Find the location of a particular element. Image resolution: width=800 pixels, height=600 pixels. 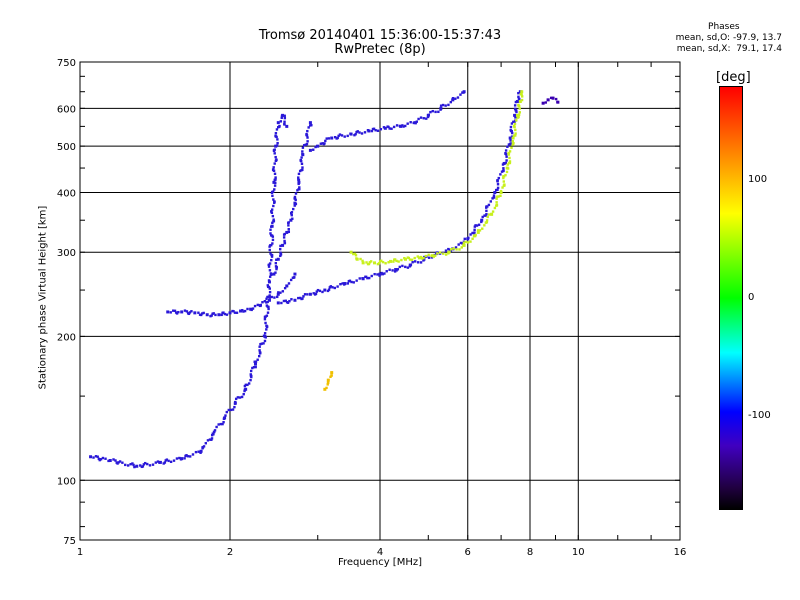

phases-x-stats: mean, sd,X: 79.1, 17.4 is located at coordinates (729, 49).